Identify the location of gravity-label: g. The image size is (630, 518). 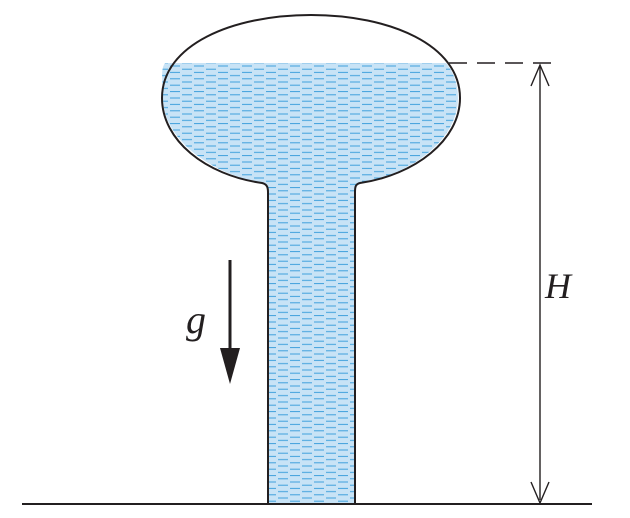
(196, 319).